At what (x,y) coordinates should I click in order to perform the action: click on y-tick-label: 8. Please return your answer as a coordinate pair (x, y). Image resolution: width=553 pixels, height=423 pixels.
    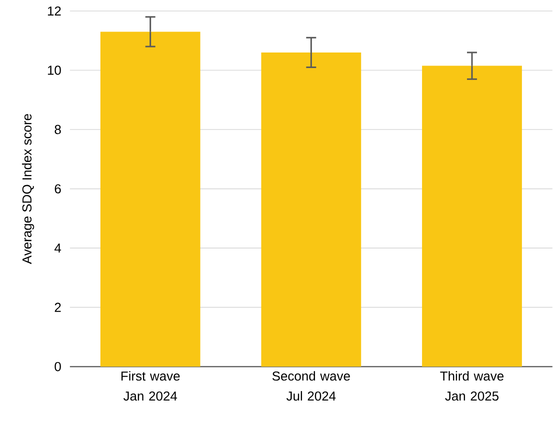
    Looking at the image, I should click on (57, 129).